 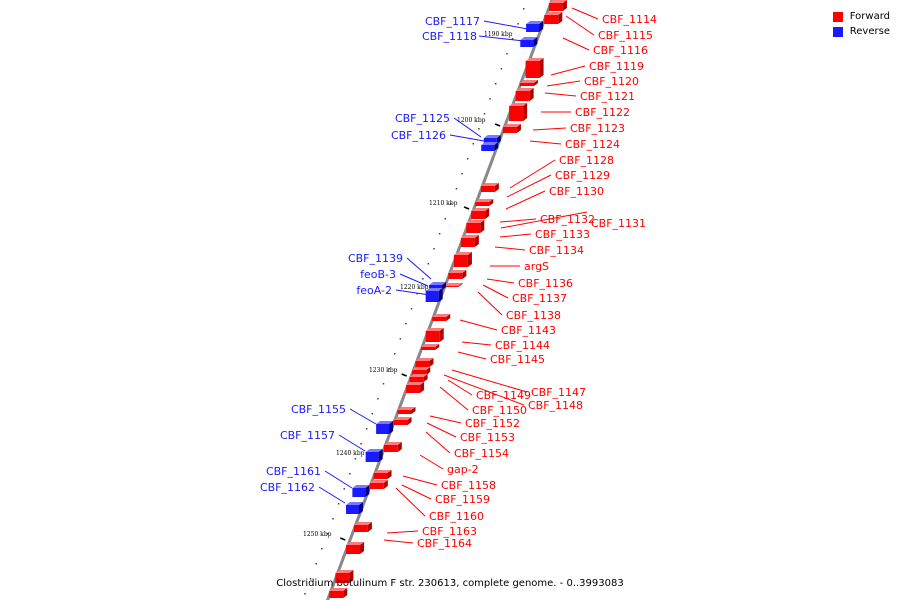 What do you see at coordinates (533, 315) in the screenshot?
I see `forward-gene-label: CBF_1138` at bounding box center [533, 315].